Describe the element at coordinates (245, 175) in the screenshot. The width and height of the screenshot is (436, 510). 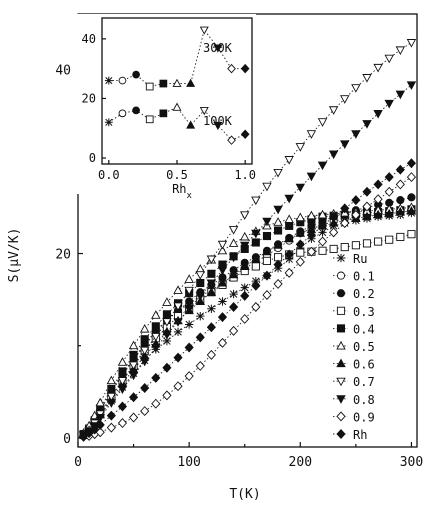
I see `inset-x-tick-label: 1.0` at that location.